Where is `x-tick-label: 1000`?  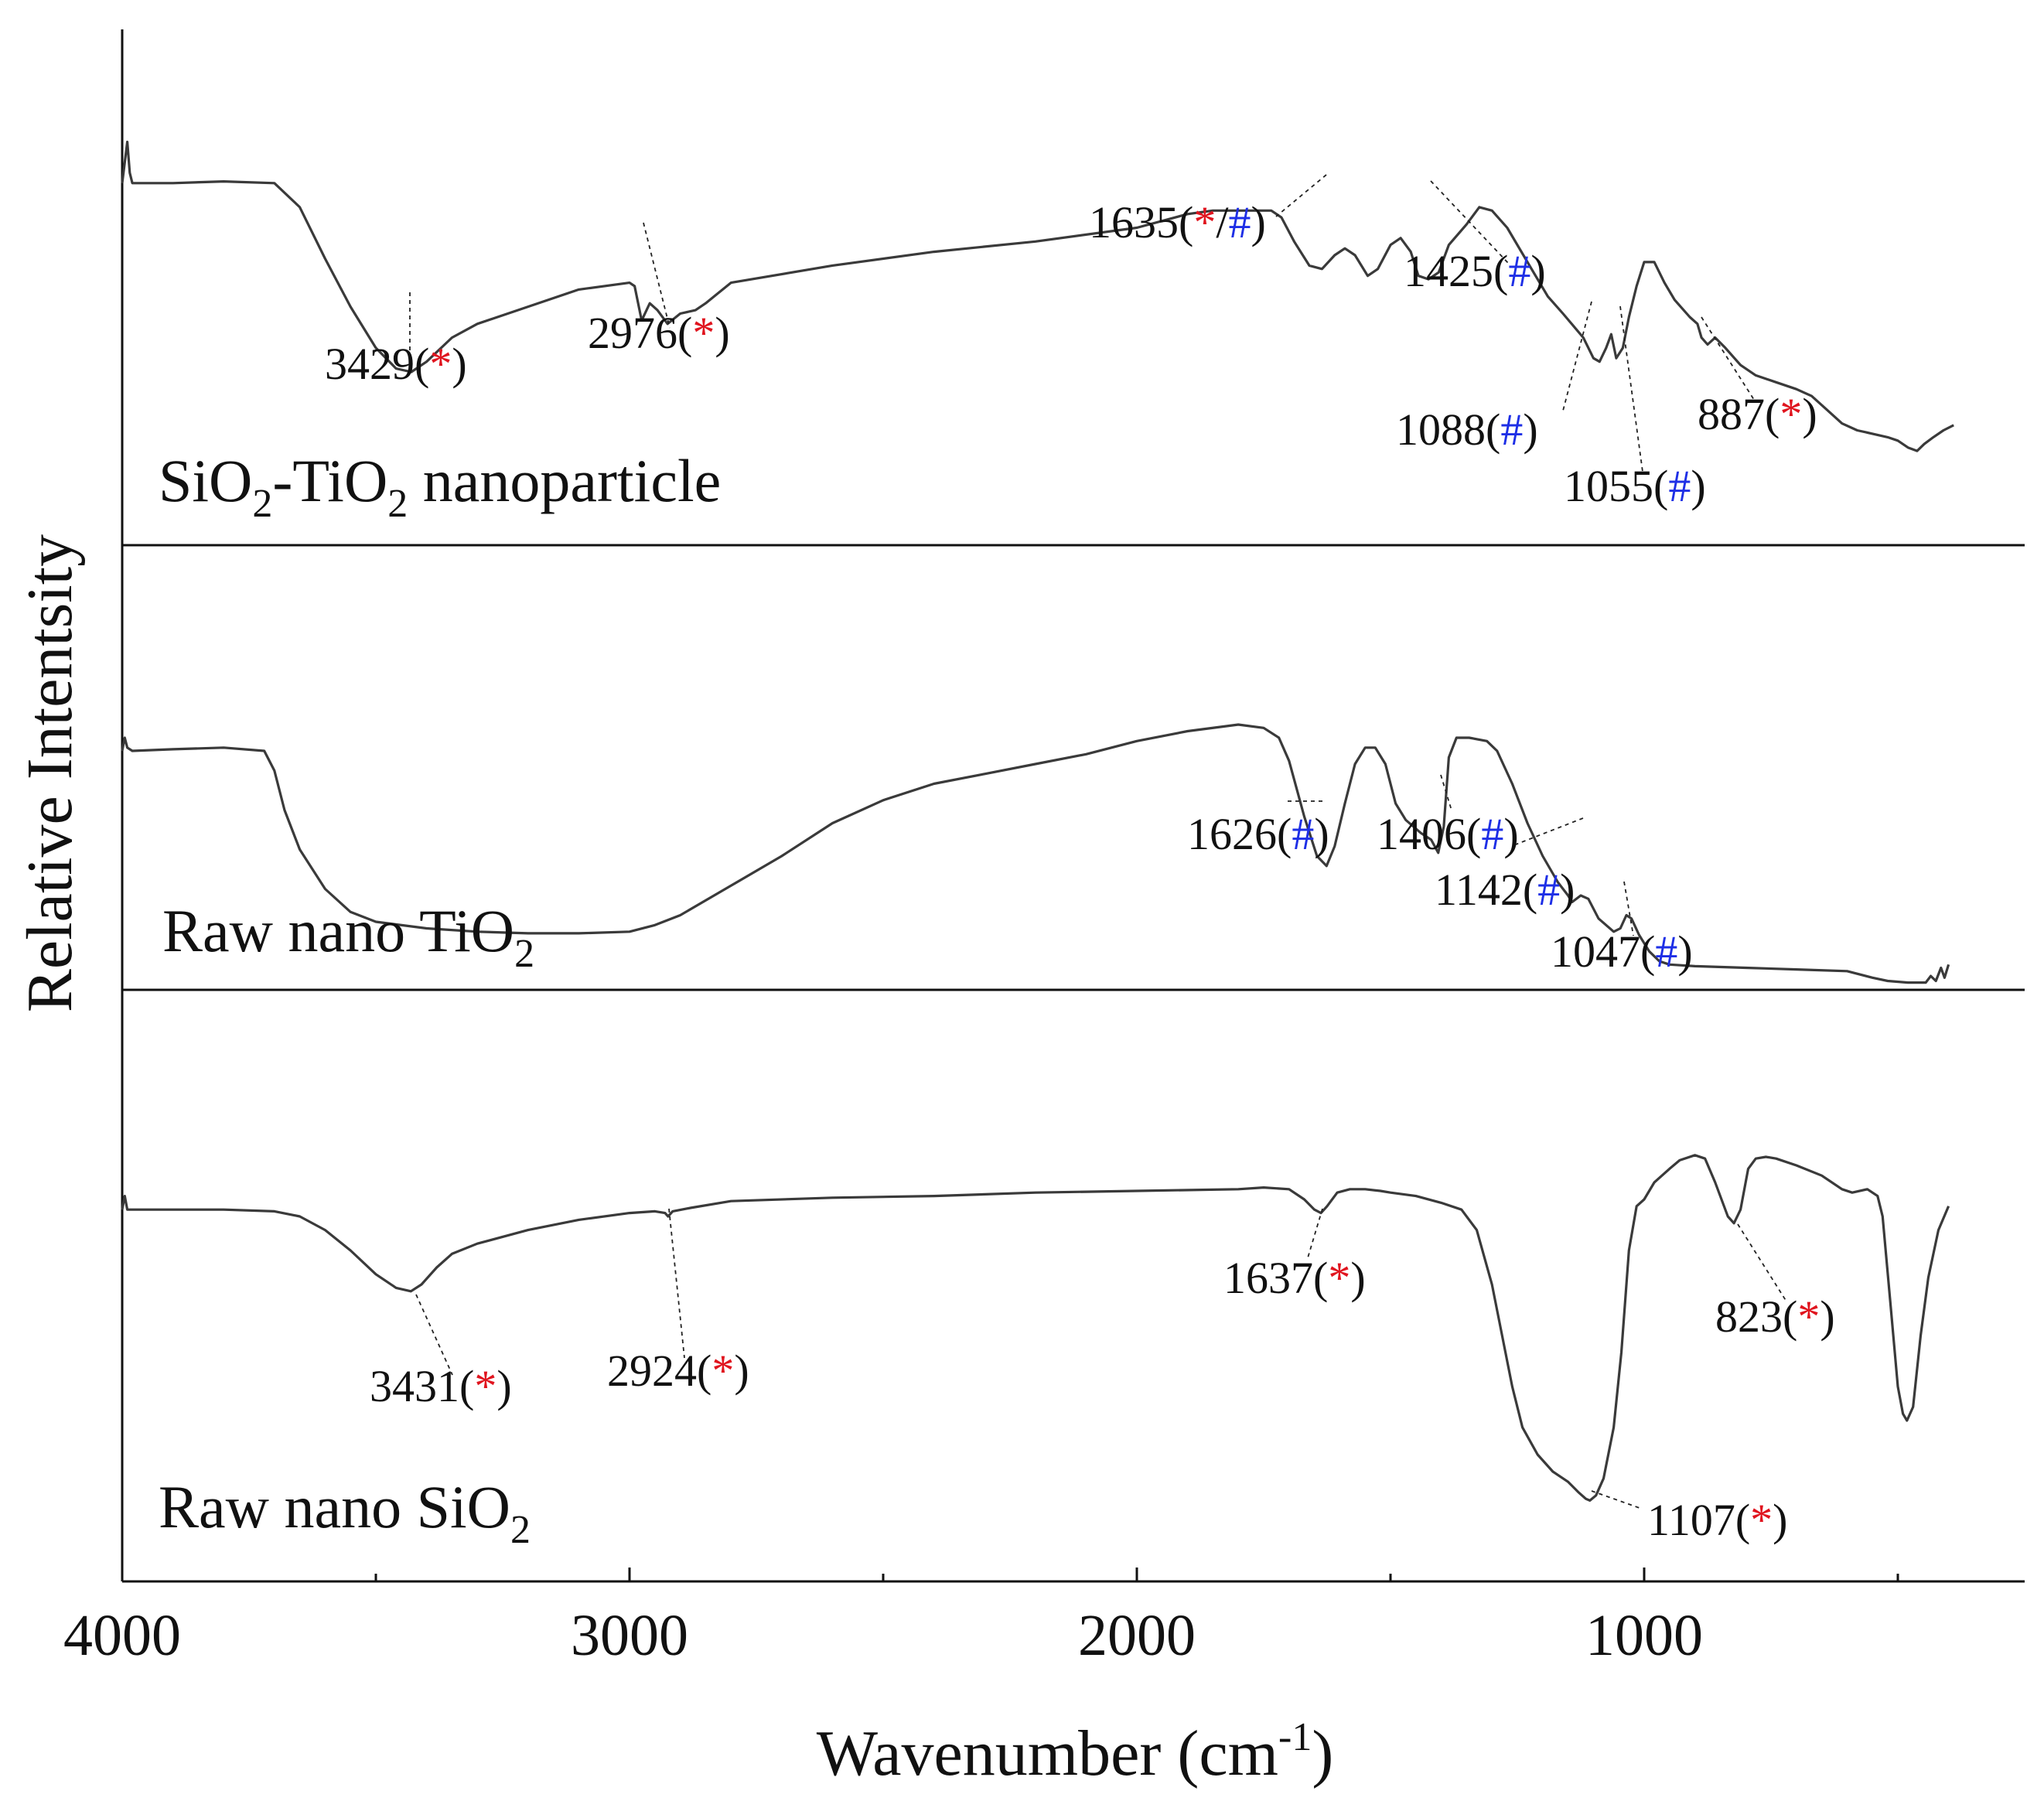
x-tick-label: 1000 is located at coordinates (1644, 1635).